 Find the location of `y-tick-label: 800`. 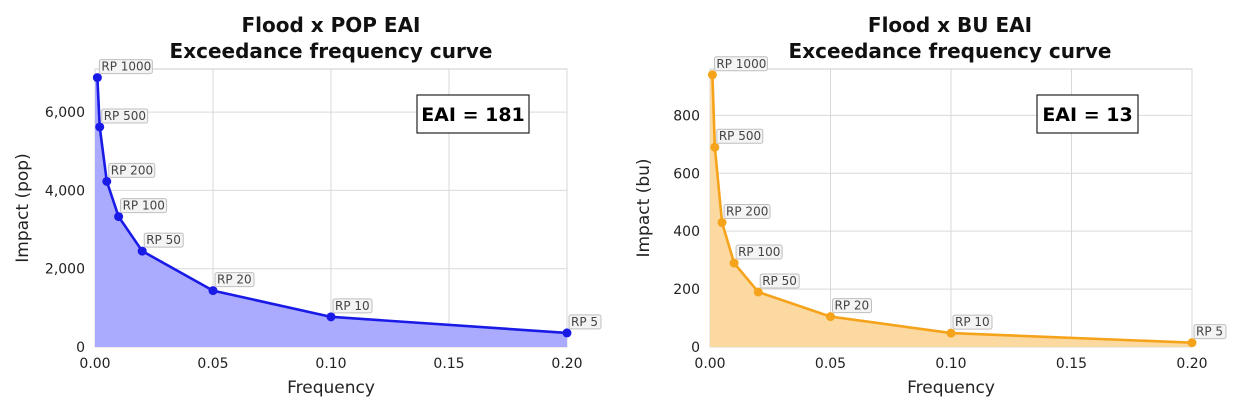

y-tick-label: 800 is located at coordinates (686, 116).